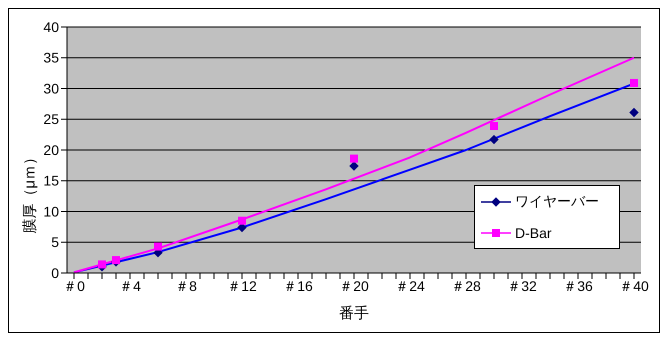 This screenshot has height=341, width=668. What do you see at coordinates (634, 286) in the screenshot?
I see `x-tick-label: ＃40` at bounding box center [634, 286].